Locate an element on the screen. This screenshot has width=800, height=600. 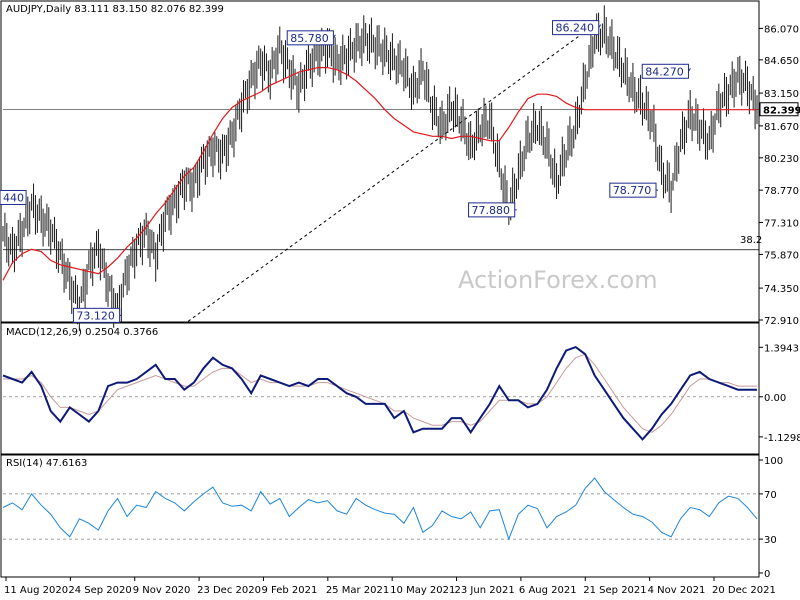
price-callout: 84.270 is located at coordinates (666, 71).